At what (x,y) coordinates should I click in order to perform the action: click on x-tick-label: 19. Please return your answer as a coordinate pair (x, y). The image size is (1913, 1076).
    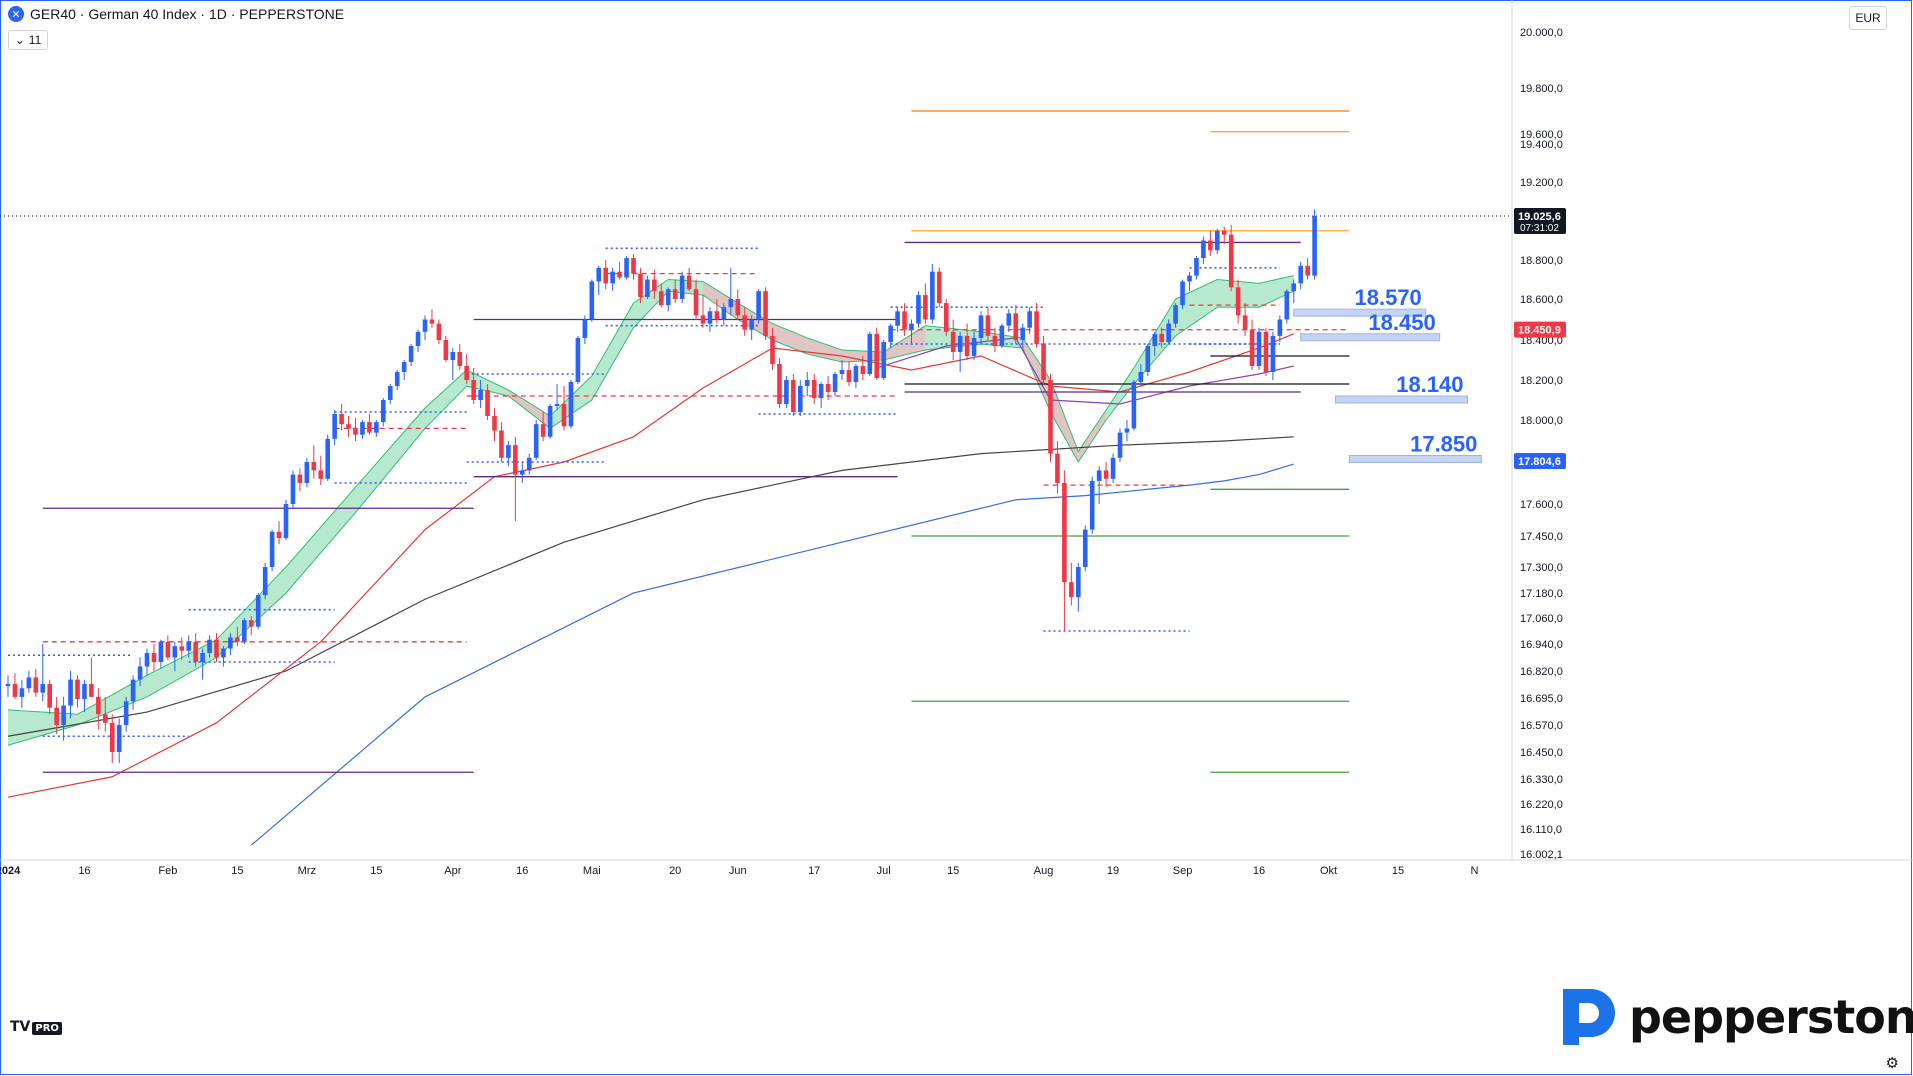
    Looking at the image, I should click on (1113, 871).